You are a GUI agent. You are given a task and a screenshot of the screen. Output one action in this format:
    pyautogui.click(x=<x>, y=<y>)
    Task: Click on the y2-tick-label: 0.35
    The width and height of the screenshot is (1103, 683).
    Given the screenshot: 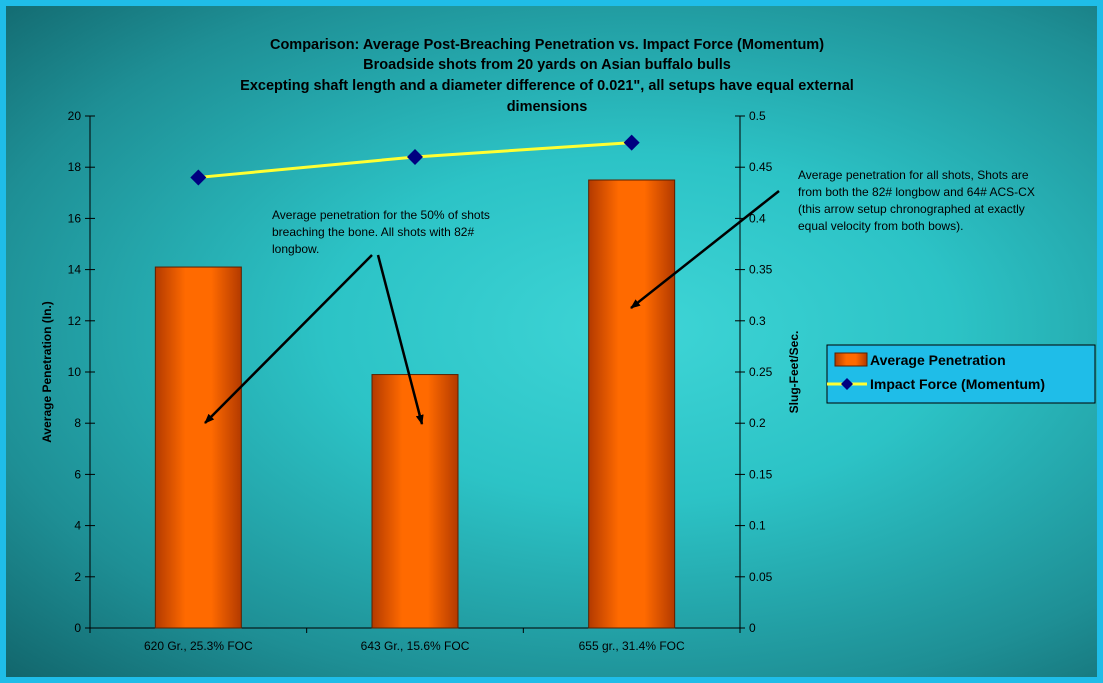 What is the action you would take?
    pyautogui.click(x=761, y=270)
    